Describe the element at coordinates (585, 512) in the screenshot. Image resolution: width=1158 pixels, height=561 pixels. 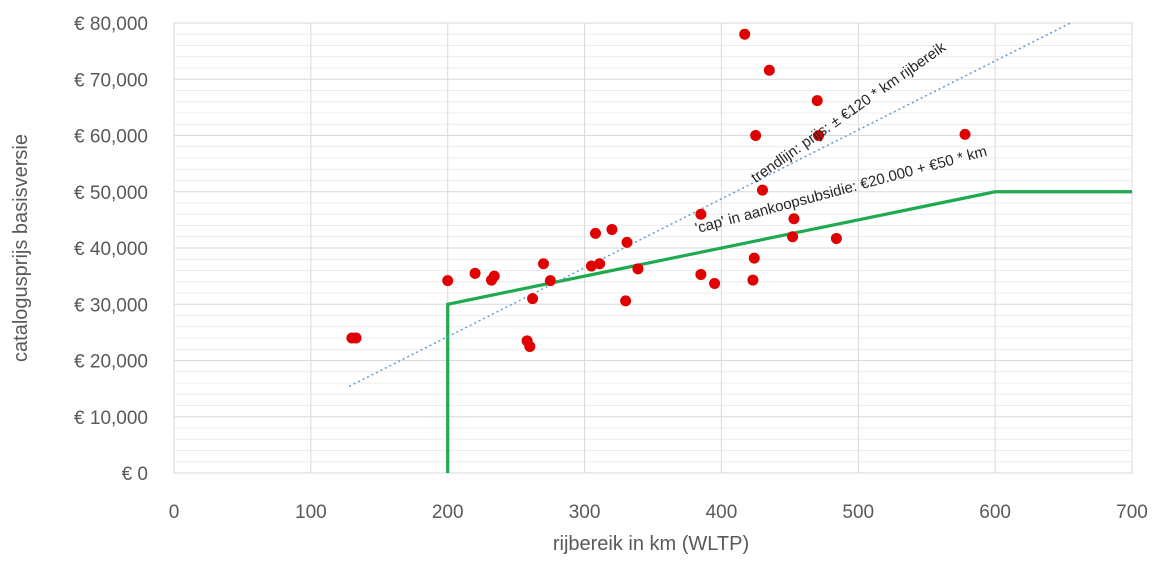
I see `x-tick-label: 300` at that location.